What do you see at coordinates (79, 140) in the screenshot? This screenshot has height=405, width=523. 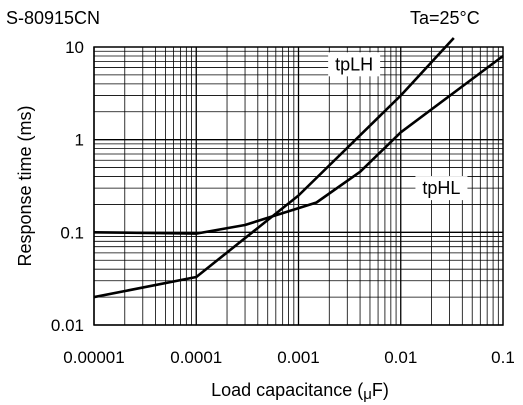 I see `y-tick-label: 1` at bounding box center [79, 140].